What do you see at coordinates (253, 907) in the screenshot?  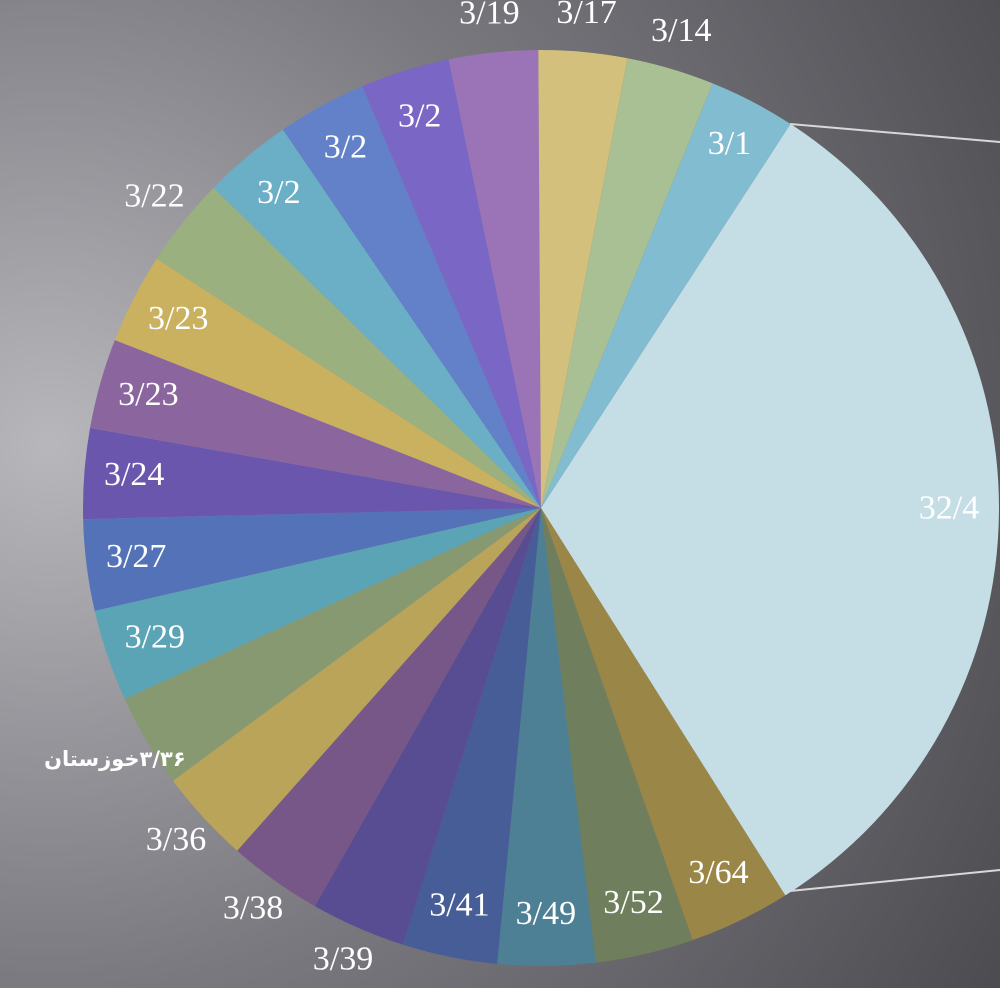 I see `data-label: 3/38` at bounding box center [253, 907].